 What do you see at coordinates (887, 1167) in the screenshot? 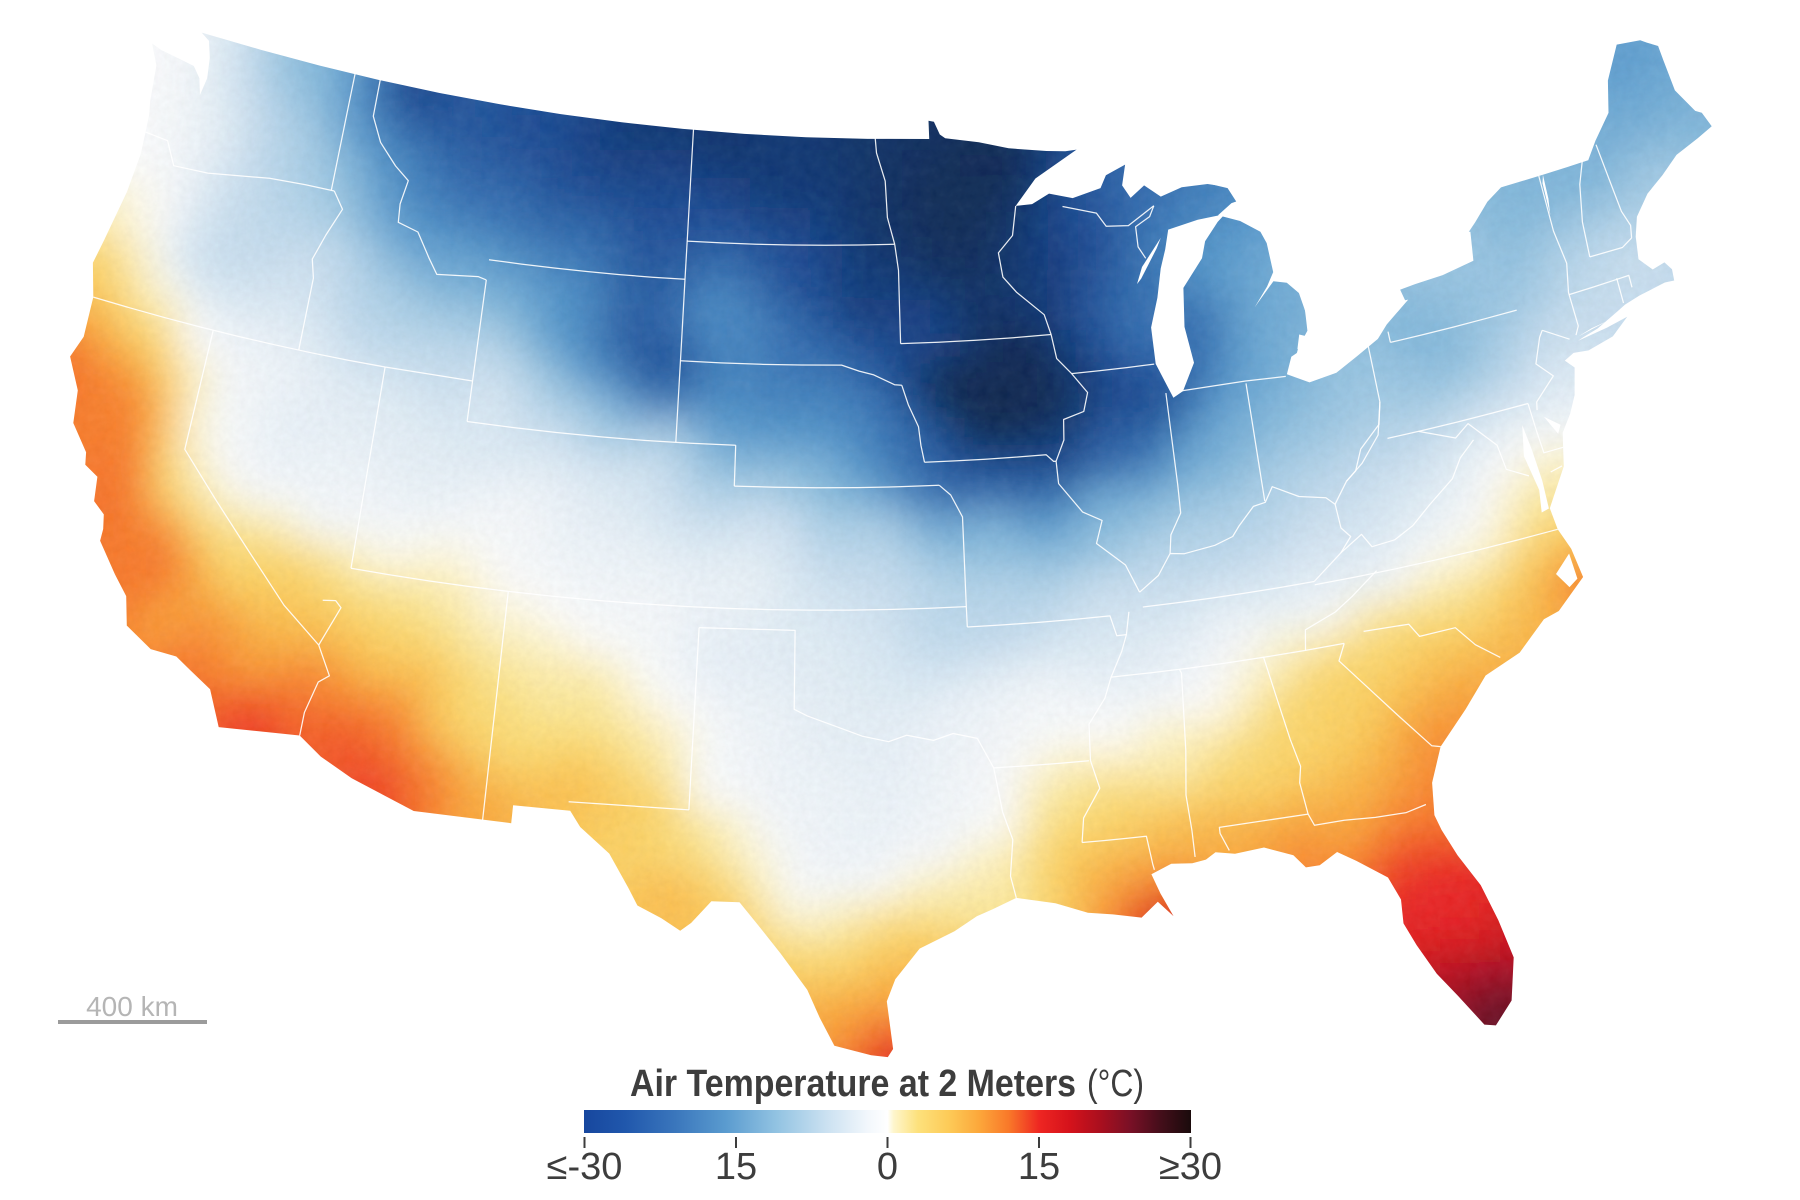
I see `svg-text: 0` at bounding box center [887, 1167].